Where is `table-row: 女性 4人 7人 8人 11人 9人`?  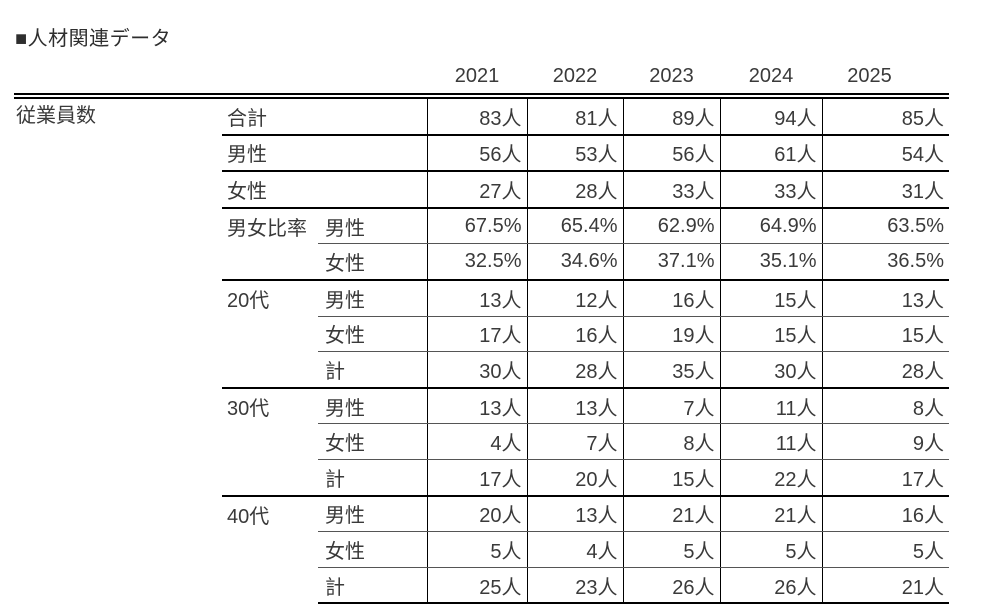 table-row: 女性 4人 7人 8人 11人 9人 is located at coordinates (481, 441).